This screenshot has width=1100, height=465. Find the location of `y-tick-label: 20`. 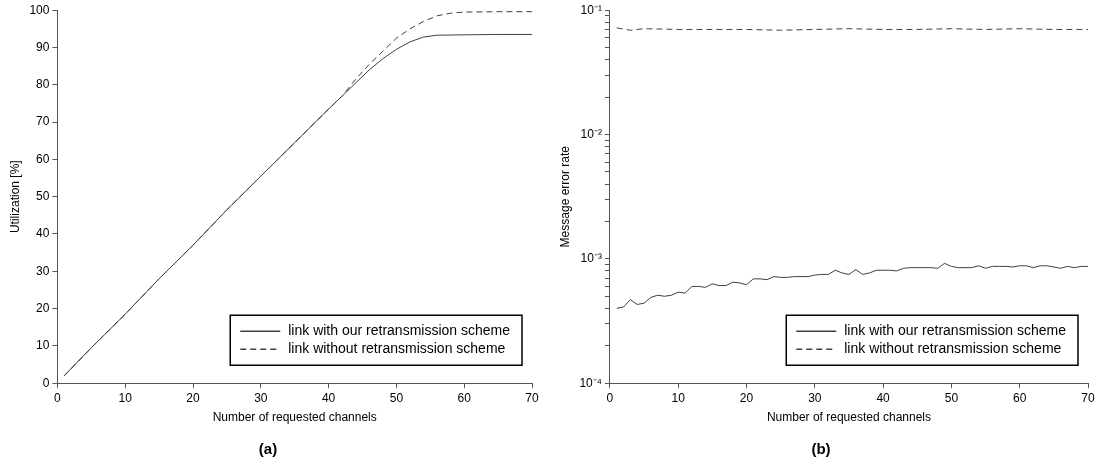

y-tick-label: 20 is located at coordinates (43, 307).